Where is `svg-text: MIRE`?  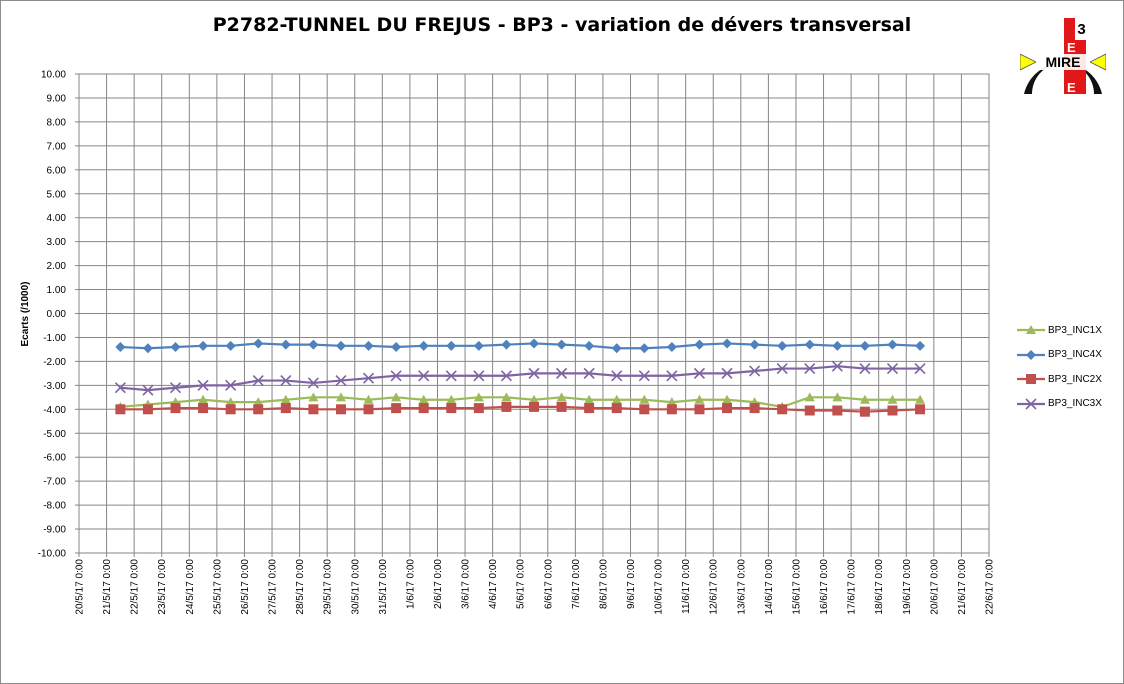
svg-text: MIRE is located at coordinates (1063, 62).